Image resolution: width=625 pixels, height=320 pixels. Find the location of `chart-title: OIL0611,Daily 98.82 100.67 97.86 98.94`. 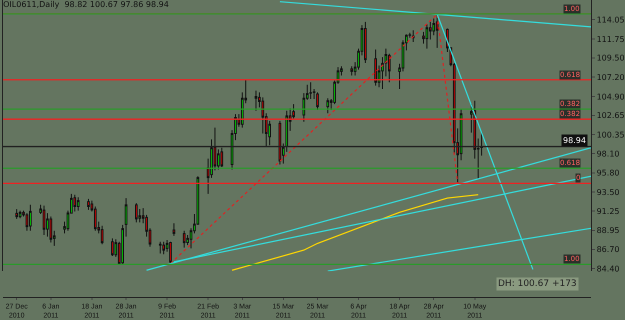

chart-title: OIL0611,Daily 98.82 100.67 97.86 98.94 is located at coordinates (86, 5).